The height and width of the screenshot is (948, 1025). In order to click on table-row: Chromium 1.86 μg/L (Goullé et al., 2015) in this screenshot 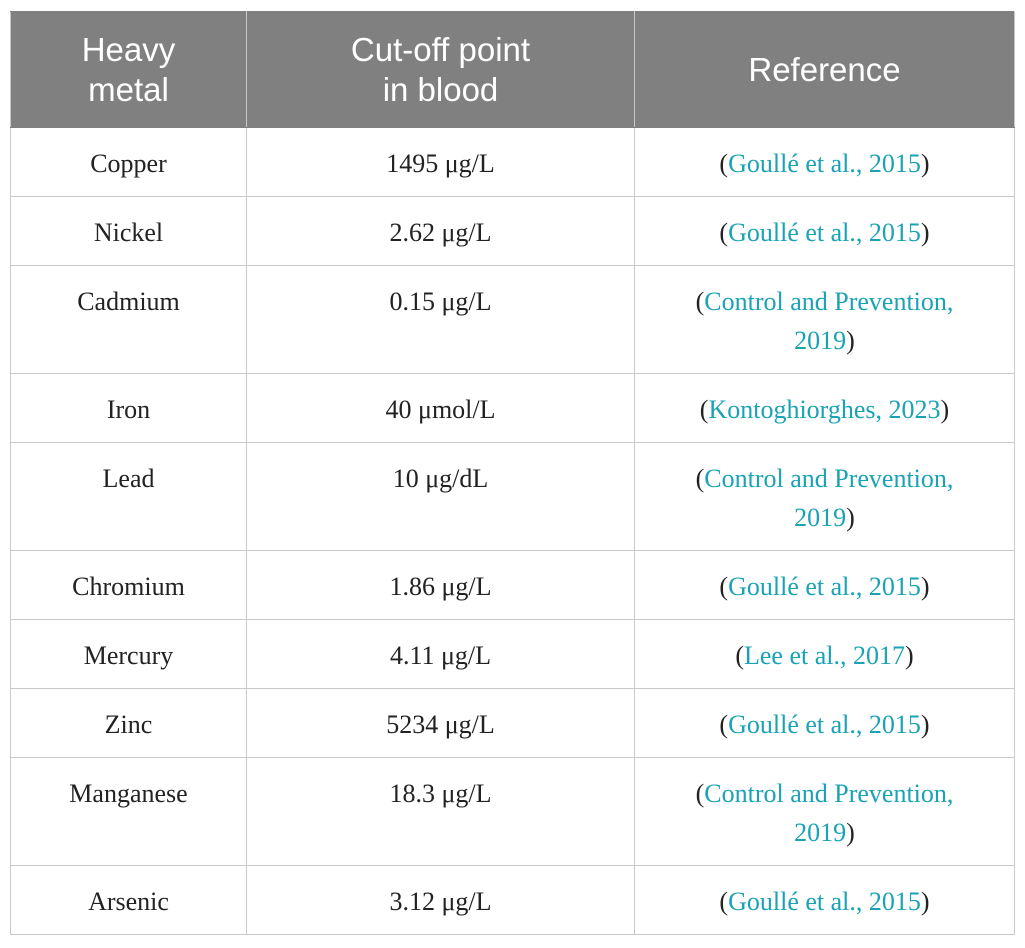, I will do `click(512, 585)`.